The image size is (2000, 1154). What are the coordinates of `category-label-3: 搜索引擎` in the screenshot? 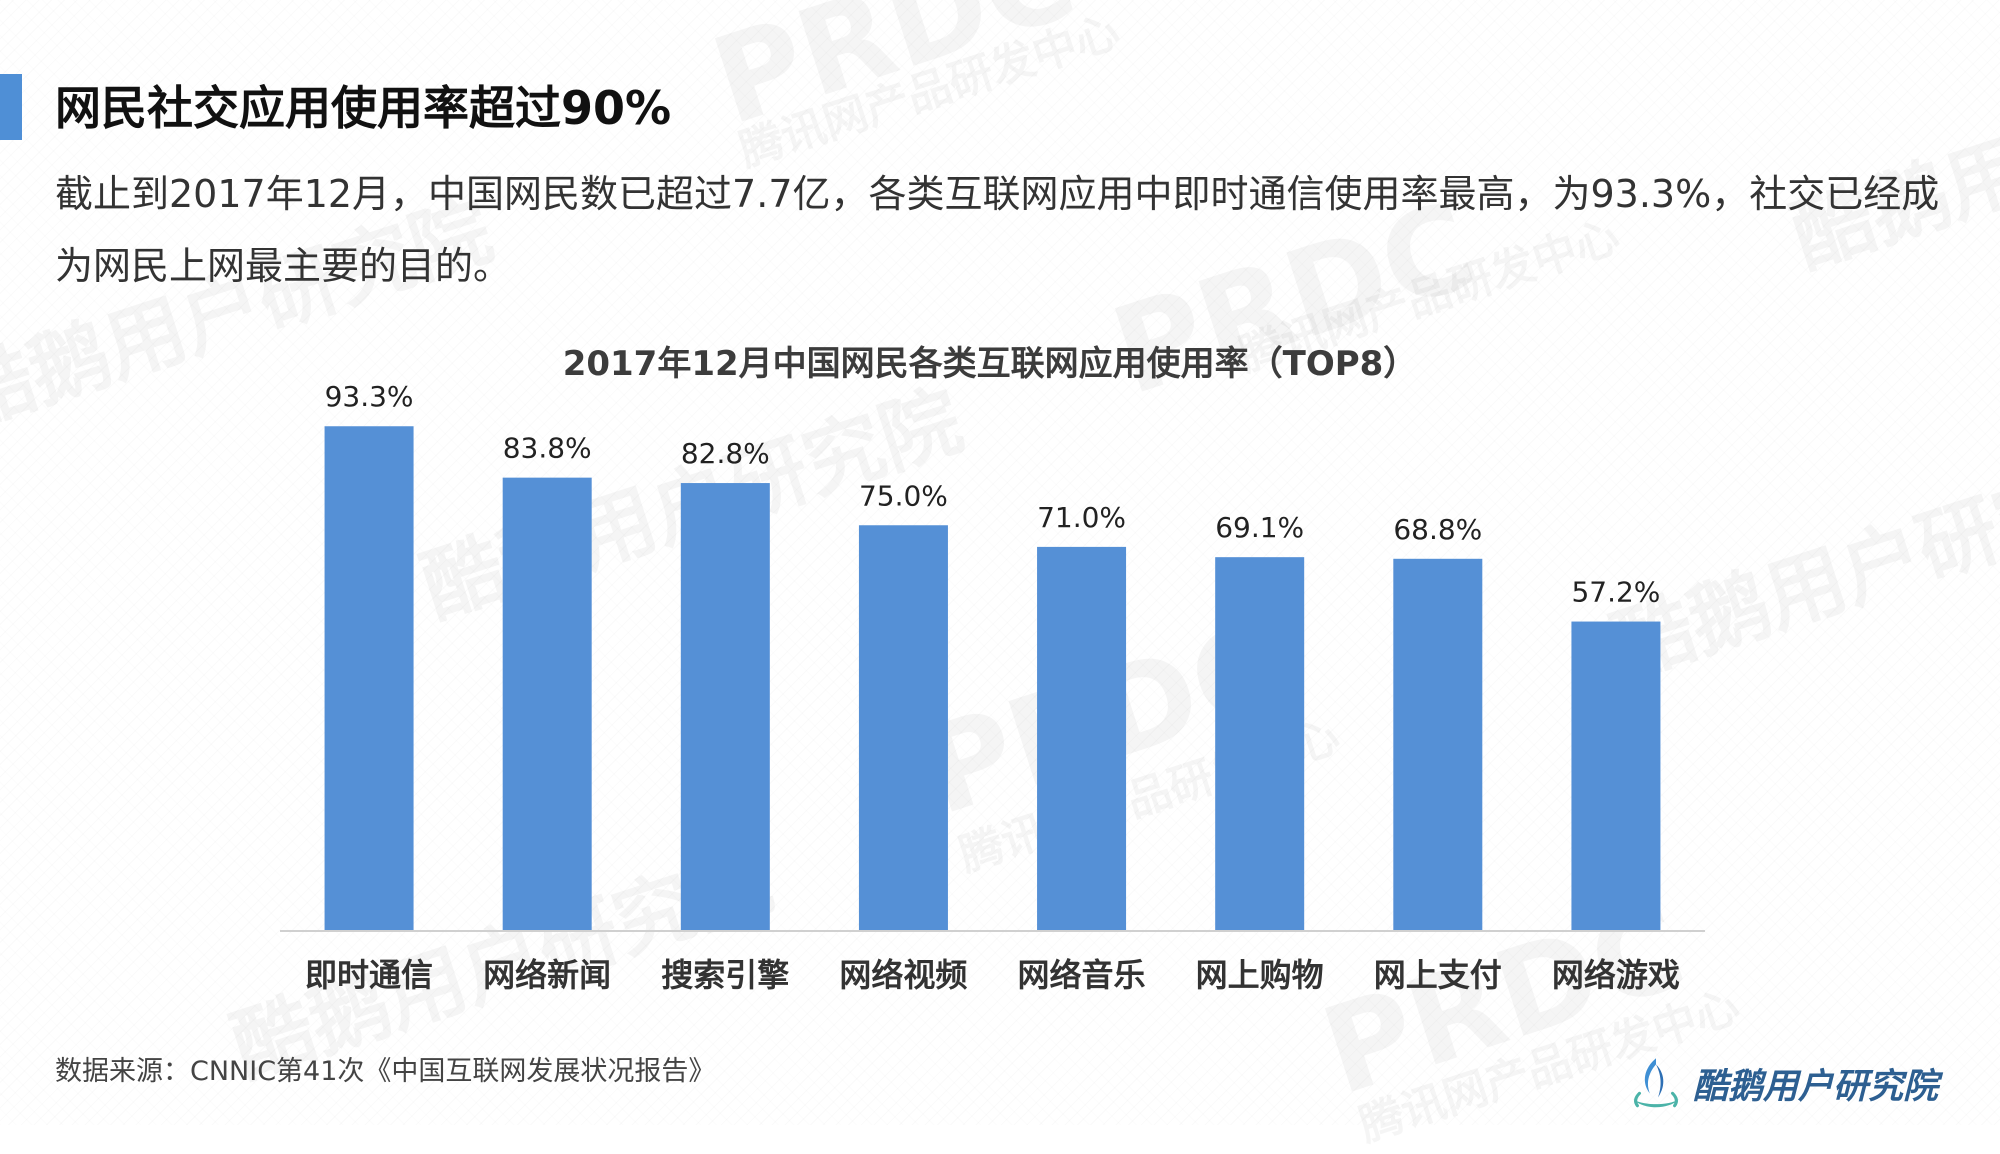 It's located at (725, 975).